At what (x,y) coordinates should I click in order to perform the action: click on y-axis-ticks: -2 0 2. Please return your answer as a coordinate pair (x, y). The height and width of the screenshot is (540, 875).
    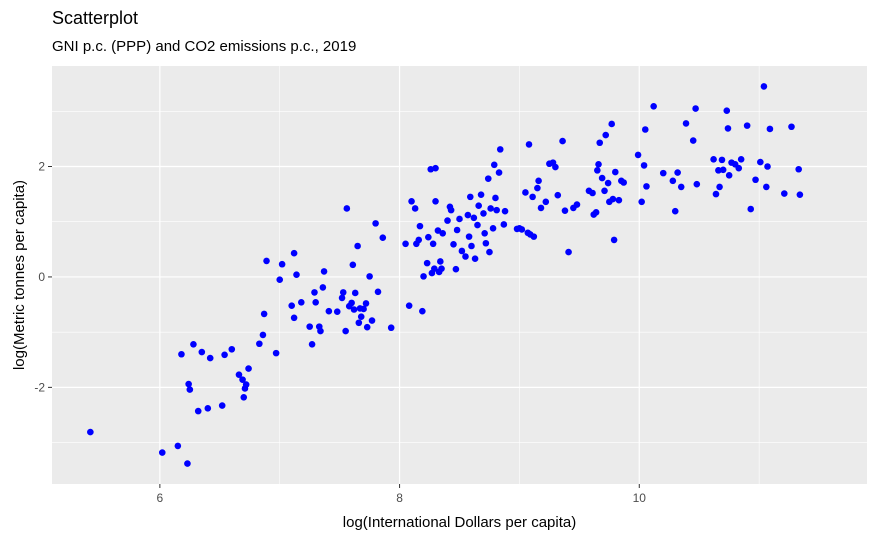
    Looking at the image, I should click on (43, 276).